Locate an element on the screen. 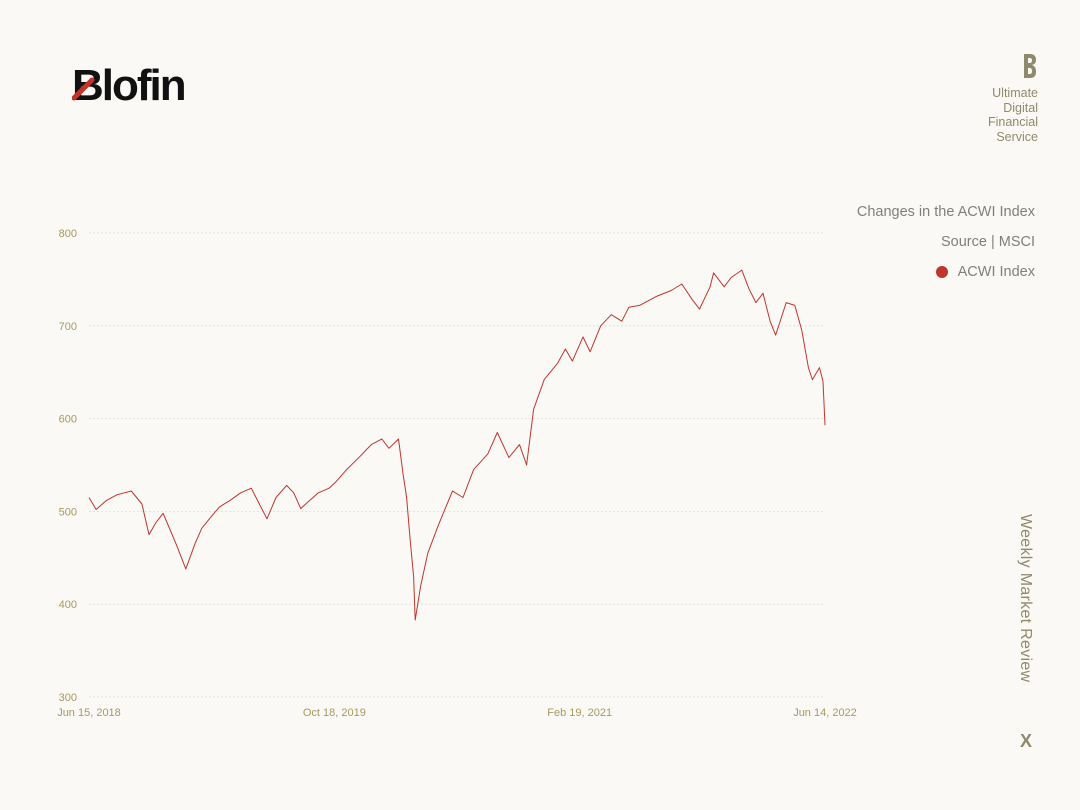 The height and width of the screenshot is (810, 1080). blofin-logo: Blofin is located at coordinates (129, 85).